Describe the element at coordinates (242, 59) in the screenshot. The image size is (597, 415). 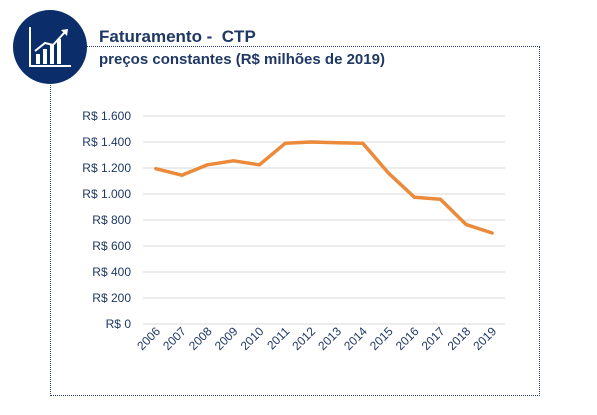
I see `chart-subtitle: preços constantes (R$ milhões de 2019)` at that location.